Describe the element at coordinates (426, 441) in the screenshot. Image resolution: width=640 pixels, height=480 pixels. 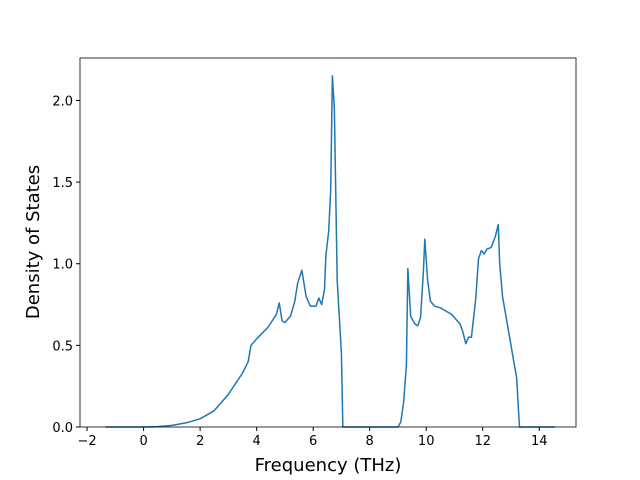
I see `x-tick-label: 10` at that location.